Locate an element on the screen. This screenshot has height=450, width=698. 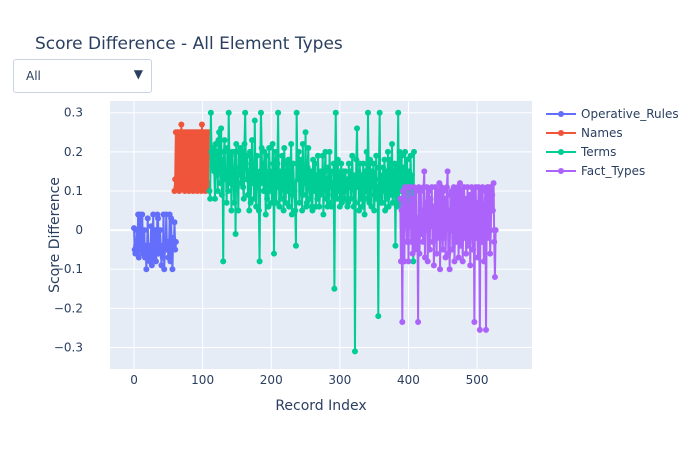
y-tick-label: −0.2 is located at coordinates (68, 308).